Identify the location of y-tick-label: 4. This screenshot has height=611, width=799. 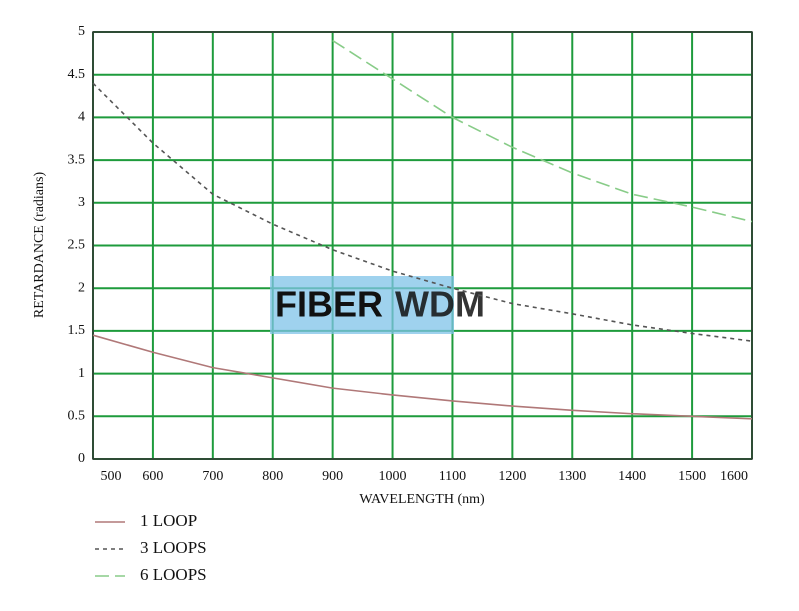
(81, 117).